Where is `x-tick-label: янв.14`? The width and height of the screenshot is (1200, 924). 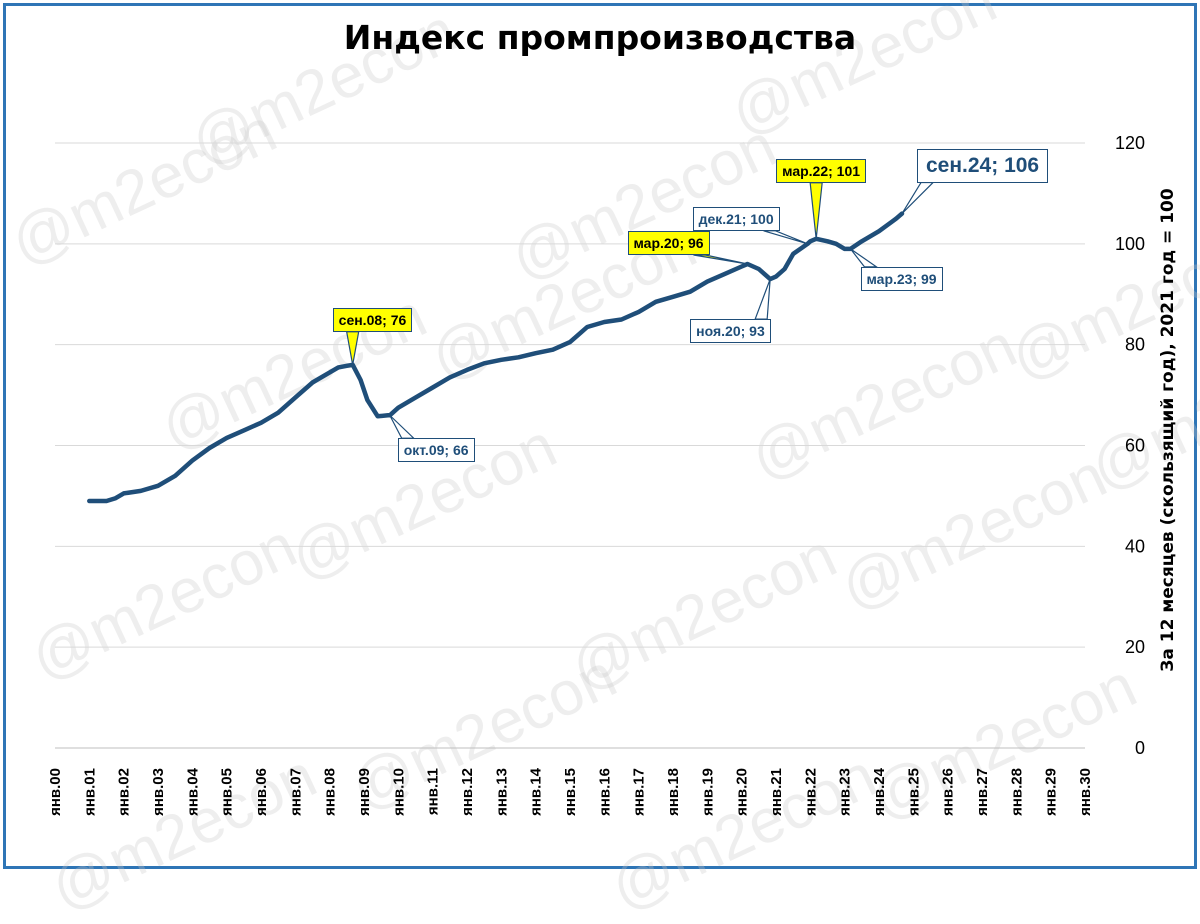
x-tick-label: янв.14 is located at coordinates (536, 791).